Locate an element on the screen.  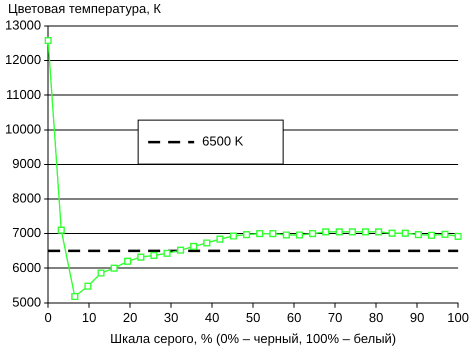
x-tick-label: 10 is located at coordinates (89, 318).